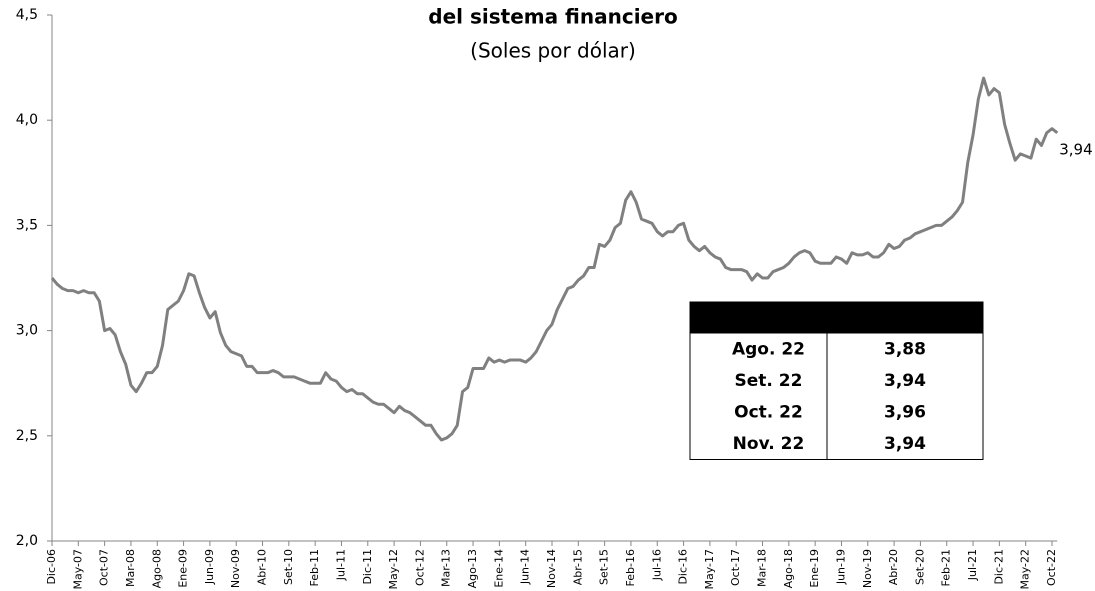 This screenshot has width=1095, height=591. I want to click on table-border, so click(836, 380).